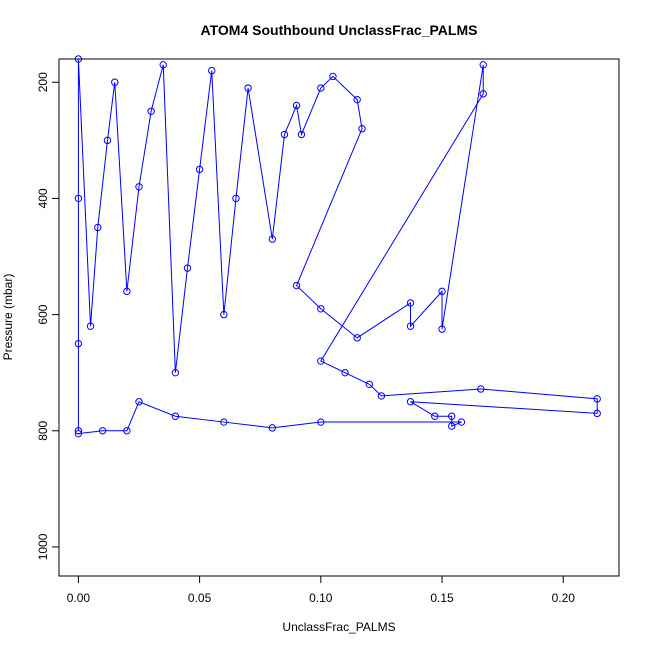 The height and width of the screenshot is (650, 650). I want to click on y-axis-label: Pressure (mbar), so click(8, 317).